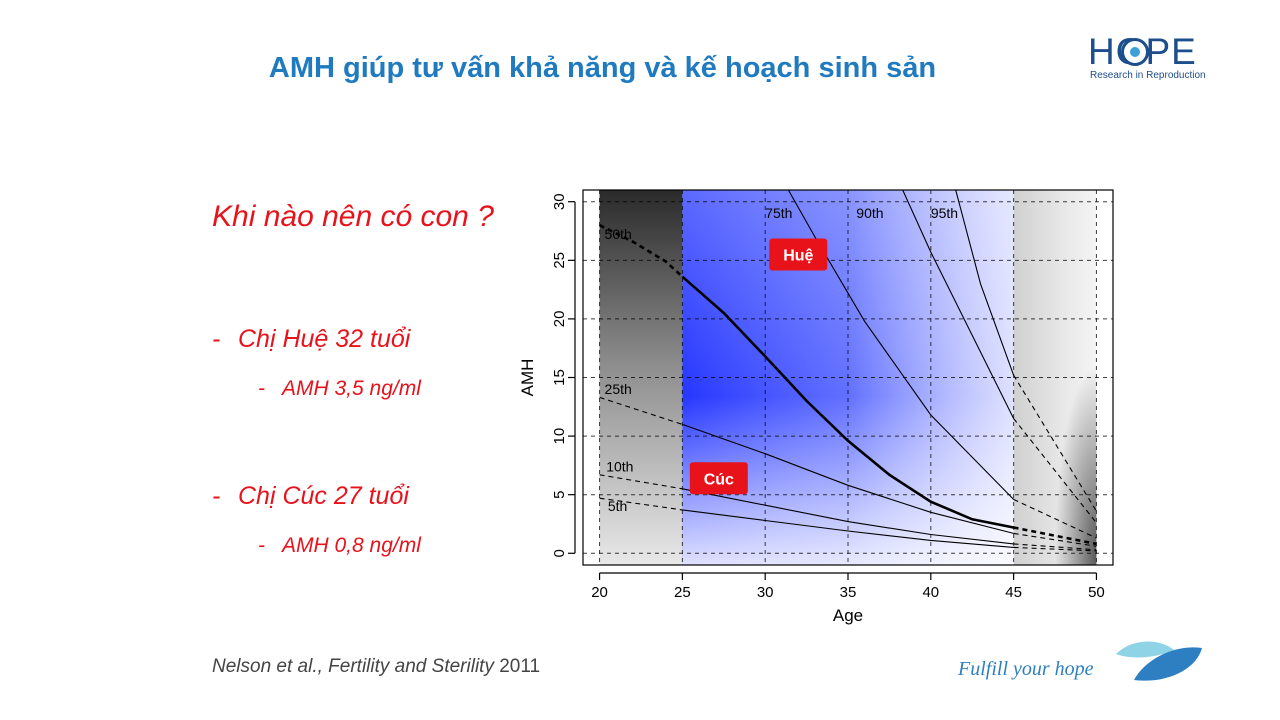 The image size is (1280, 720). I want to click on series-label-25th: 25th, so click(618, 389).